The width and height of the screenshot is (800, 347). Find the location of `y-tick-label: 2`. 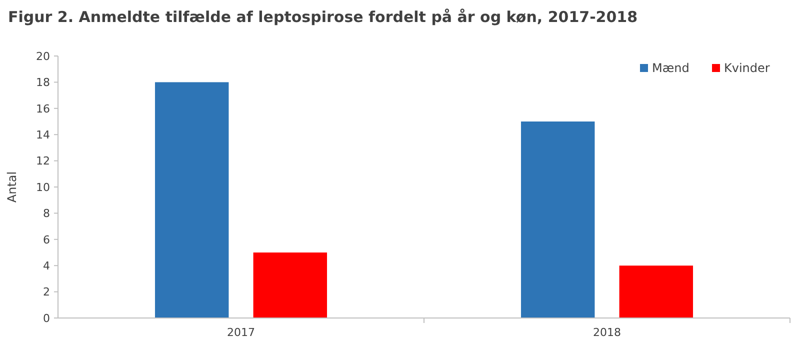

y-tick-label: 2 is located at coordinates (46, 292).